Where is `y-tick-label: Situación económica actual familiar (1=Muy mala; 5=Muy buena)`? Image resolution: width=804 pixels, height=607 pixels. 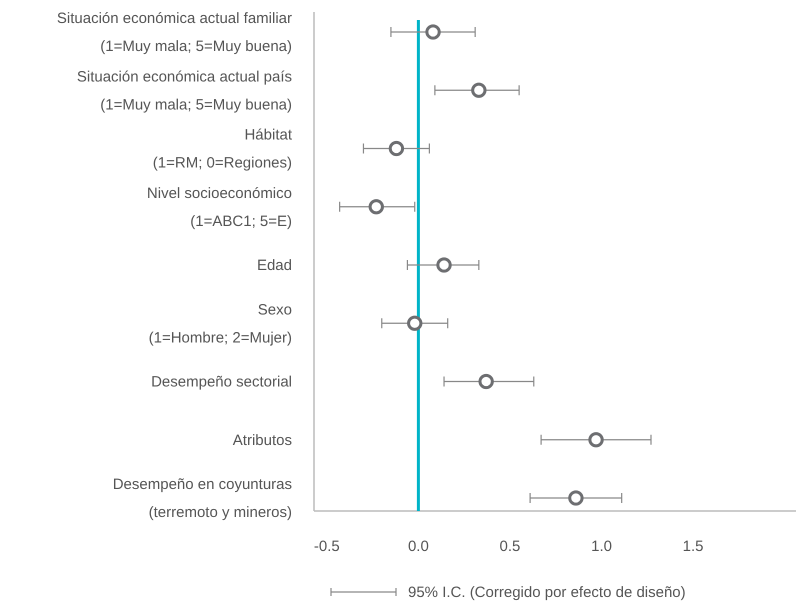
y-tick-label: Situación económica actual familiar (1=Muy mala; 5=Muy buena) is located at coordinates (174, 32).